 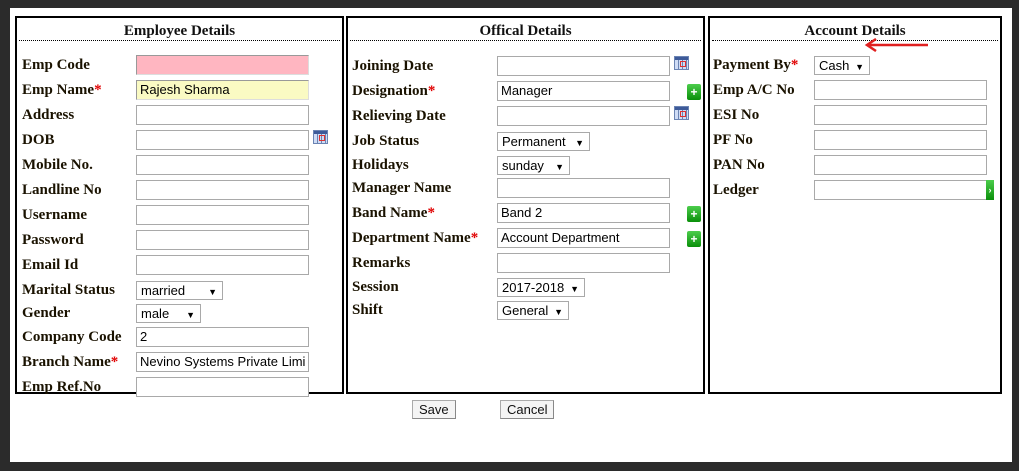 I want to click on field-label: Emp A/C No, so click(x=754, y=90).